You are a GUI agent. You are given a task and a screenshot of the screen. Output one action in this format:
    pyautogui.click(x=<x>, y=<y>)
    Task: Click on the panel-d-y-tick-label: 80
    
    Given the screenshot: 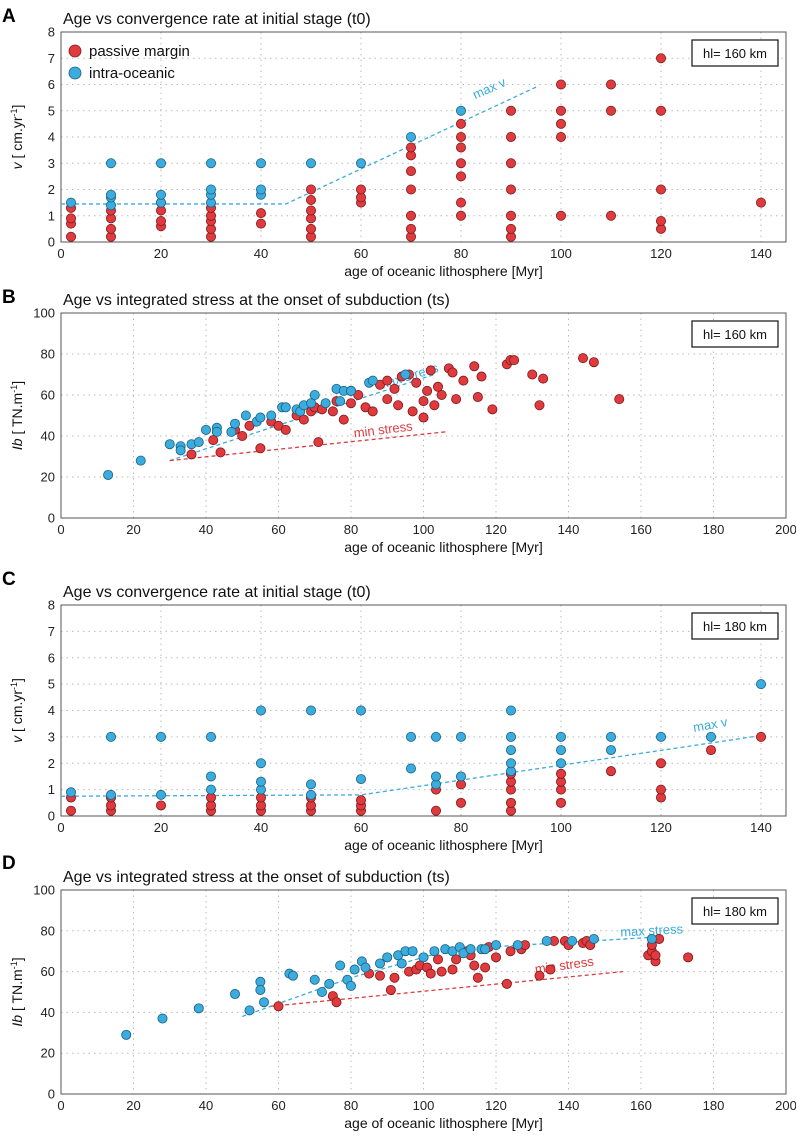 What is the action you would take?
    pyautogui.click(x=48, y=930)
    